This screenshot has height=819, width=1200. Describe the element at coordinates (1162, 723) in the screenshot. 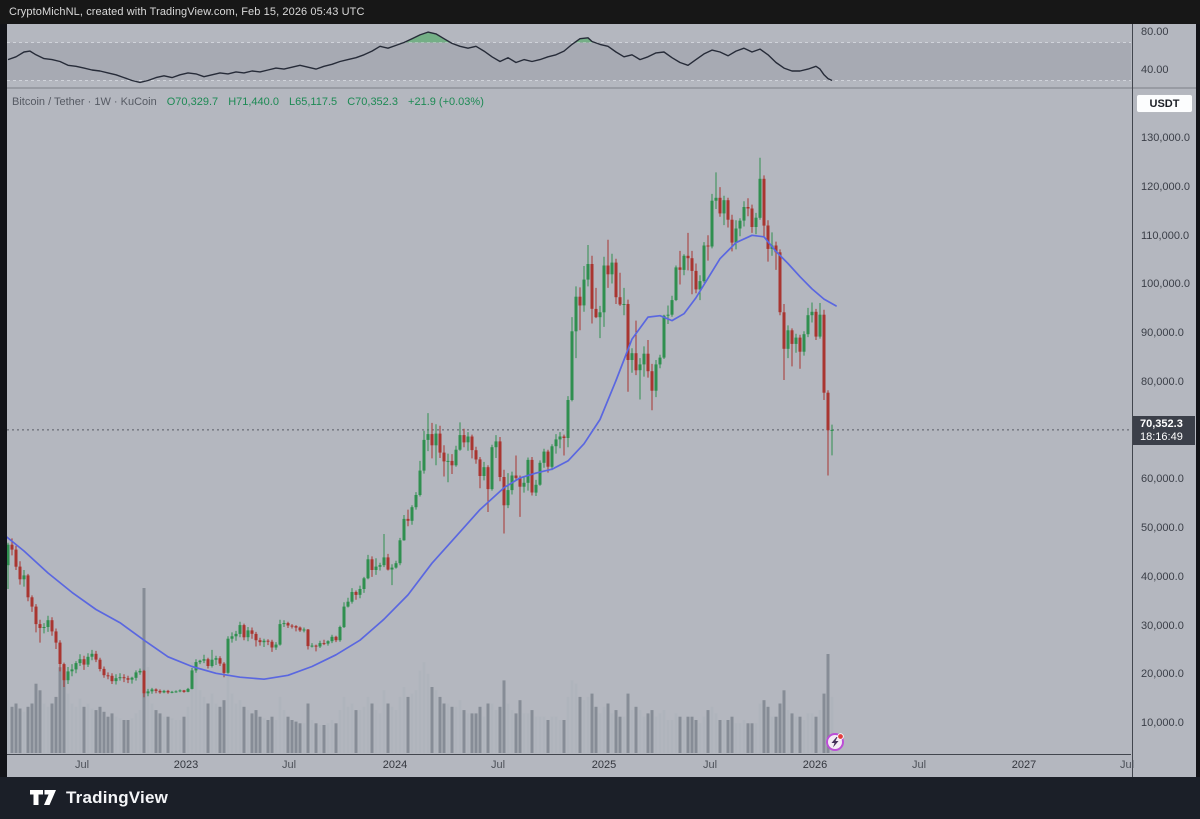

I see `price-tick: 10,000.0` at that location.